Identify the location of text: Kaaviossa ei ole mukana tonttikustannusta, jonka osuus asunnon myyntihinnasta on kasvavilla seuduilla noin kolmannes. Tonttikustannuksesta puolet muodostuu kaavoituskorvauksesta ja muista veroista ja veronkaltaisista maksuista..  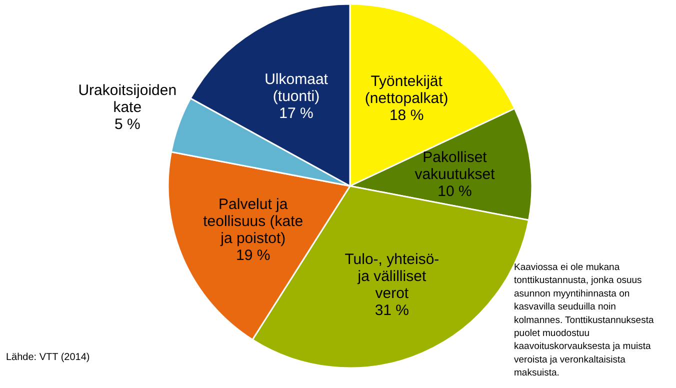
(584, 320).